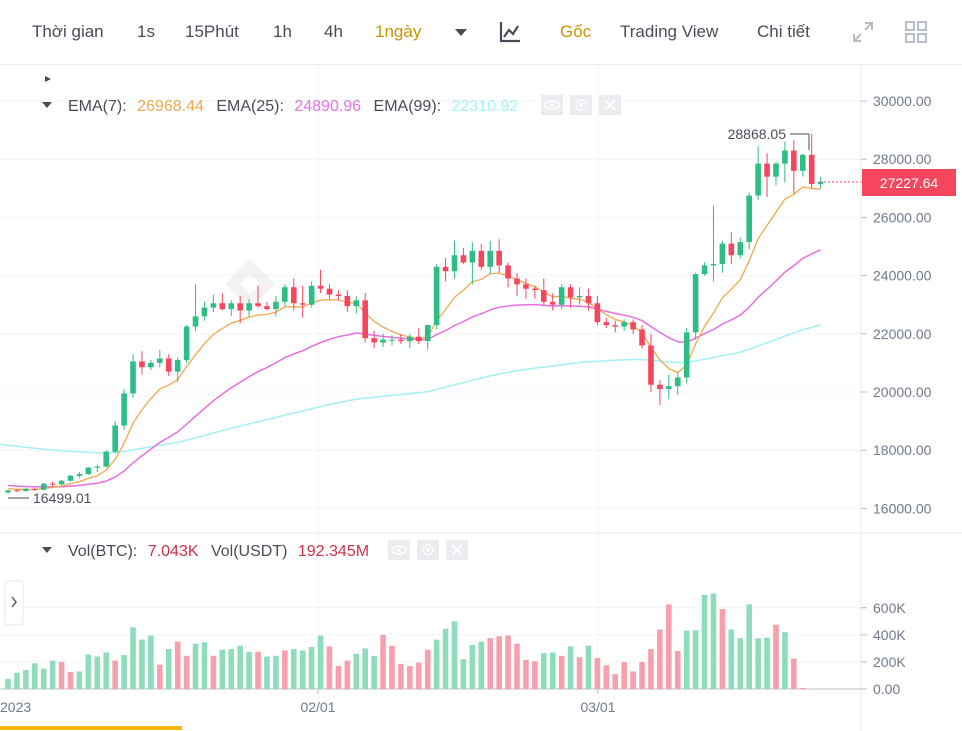  What do you see at coordinates (769, 138) in the screenshot?
I see `high-marker: 28868.05` at bounding box center [769, 138].